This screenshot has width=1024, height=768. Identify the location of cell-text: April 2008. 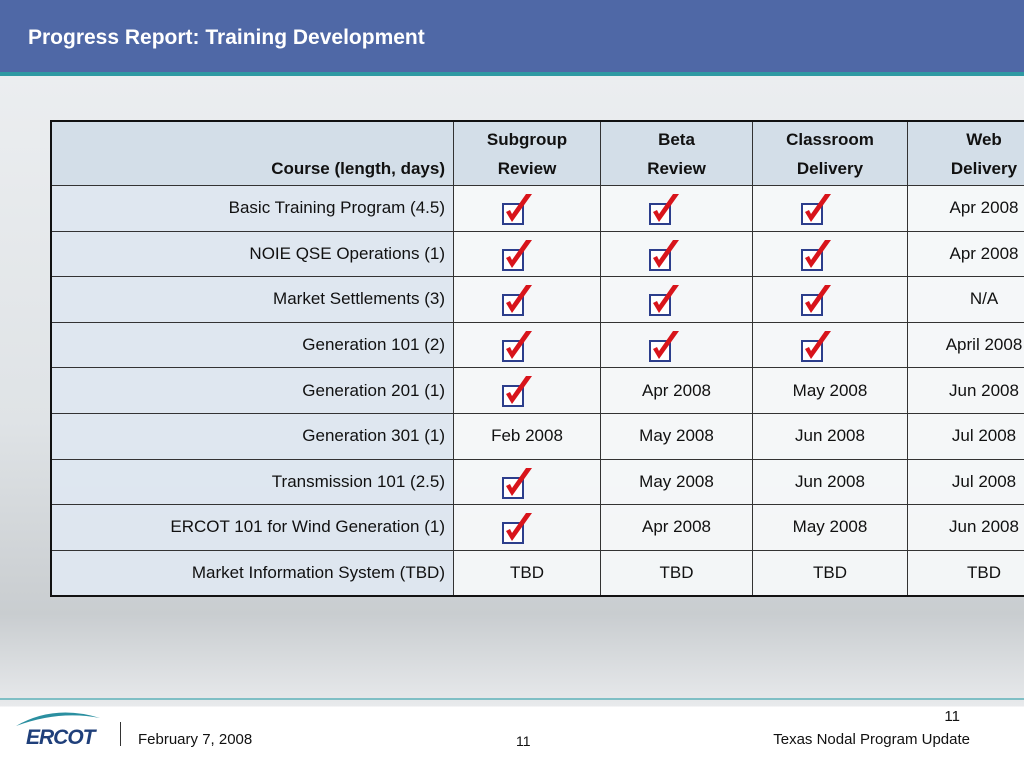
(984, 345).